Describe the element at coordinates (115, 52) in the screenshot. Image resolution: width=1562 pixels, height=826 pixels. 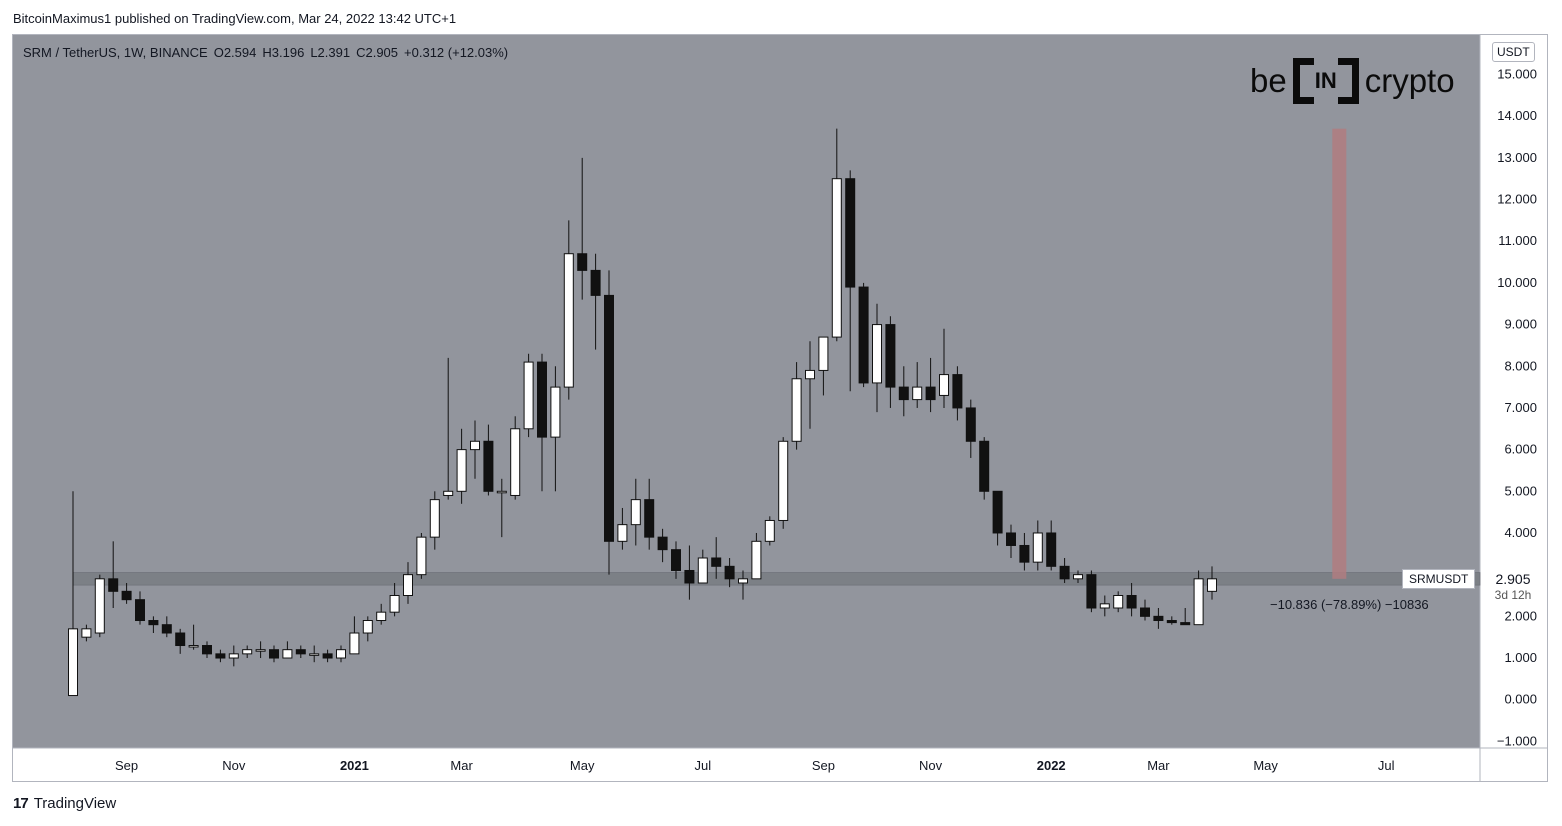
I see `legend-symbol: SRM / TetherUS, 1W, BINANCE` at that location.